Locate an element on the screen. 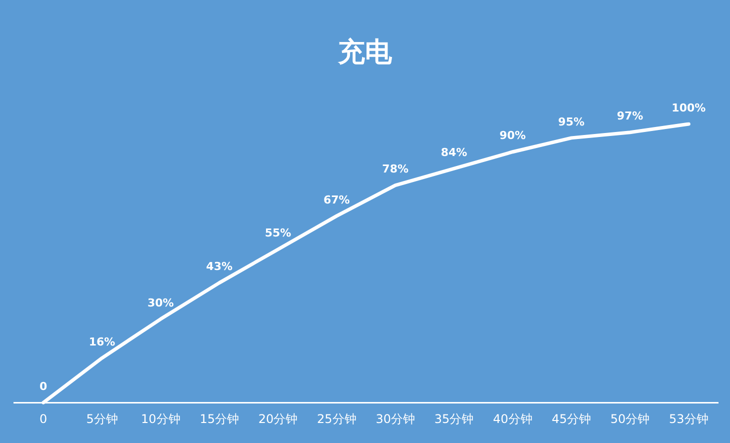 This screenshot has width=730, height=443. x-tick-label: 45分钟 is located at coordinates (571, 419).